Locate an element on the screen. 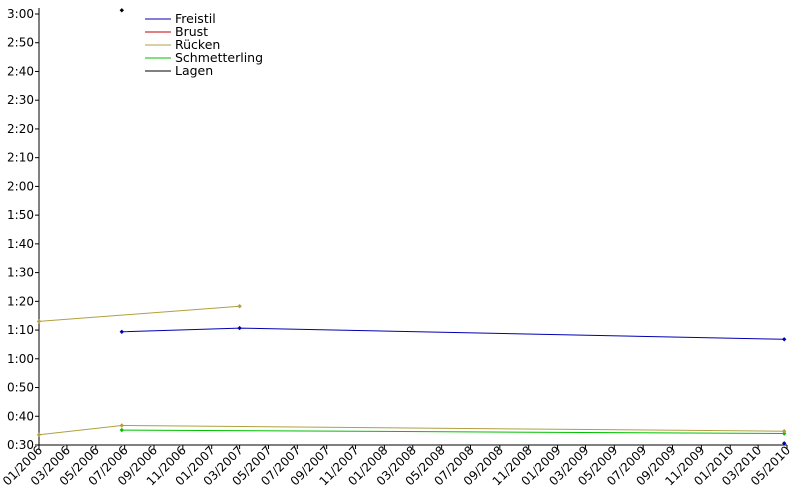 Image resolution: width=800 pixels, height=500 pixels. y-tick-label: 1:50 is located at coordinates (20, 215).